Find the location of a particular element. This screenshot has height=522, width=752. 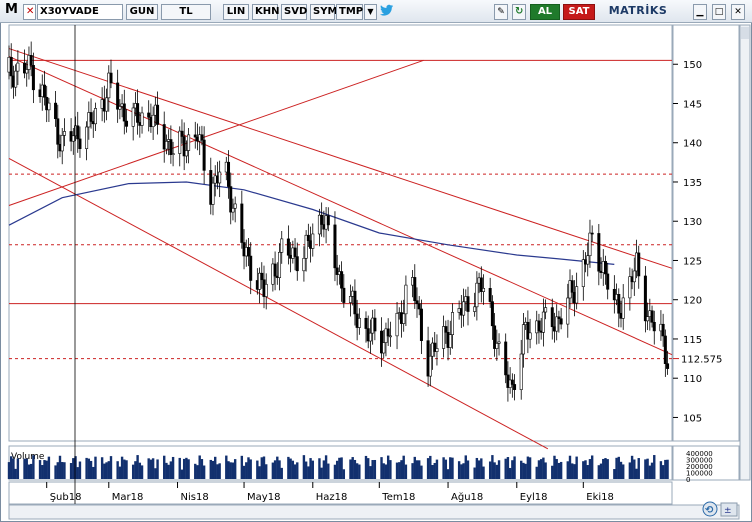

settings-icon: ⟲ is located at coordinates (710, 509).